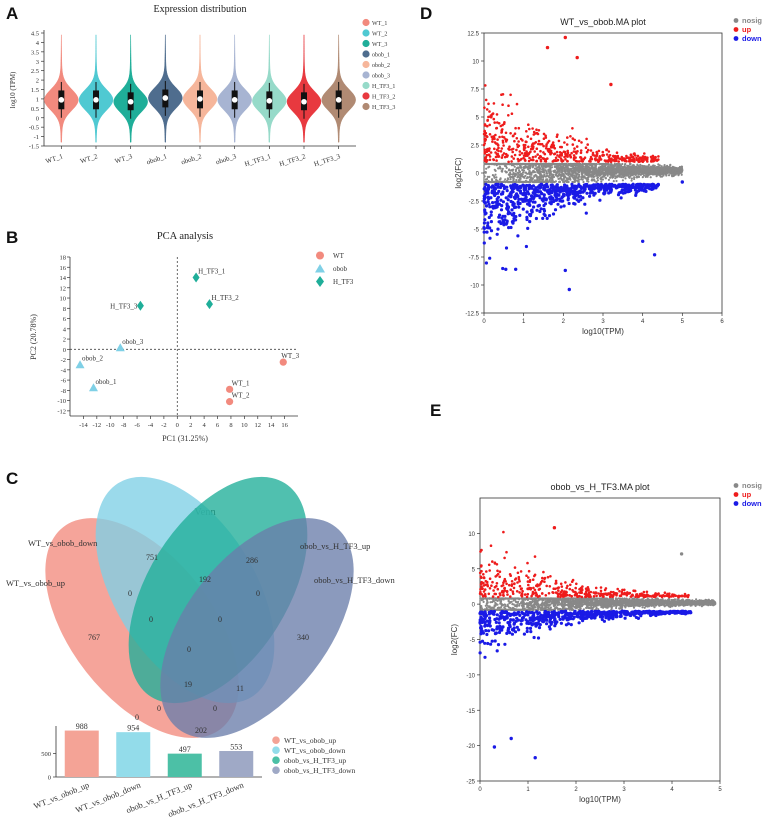  I want to click on panel-label-e: E, so click(435, 410).